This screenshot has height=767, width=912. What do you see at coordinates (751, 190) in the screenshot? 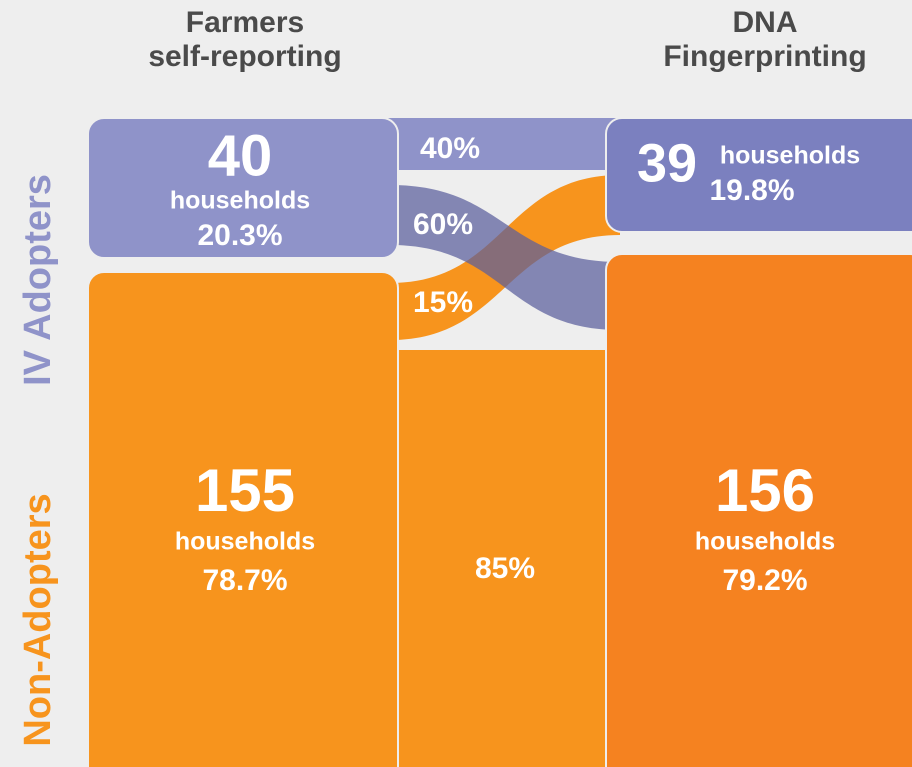
I see `node-percent: 19.8%` at bounding box center [751, 190].